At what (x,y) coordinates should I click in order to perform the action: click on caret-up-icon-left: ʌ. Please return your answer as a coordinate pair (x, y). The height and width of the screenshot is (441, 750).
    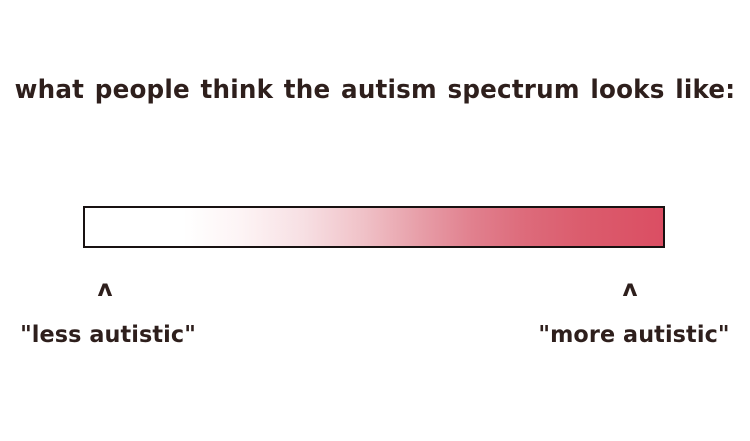
    Looking at the image, I should click on (105, 289).